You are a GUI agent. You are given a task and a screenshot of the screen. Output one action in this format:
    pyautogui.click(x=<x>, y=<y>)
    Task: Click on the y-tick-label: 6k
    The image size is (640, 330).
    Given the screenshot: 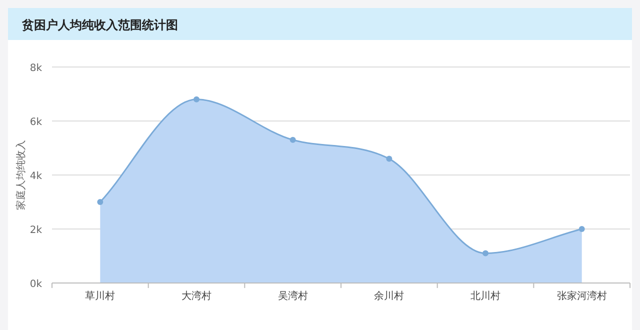 What is the action you would take?
    pyautogui.click(x=36, y=122)
    